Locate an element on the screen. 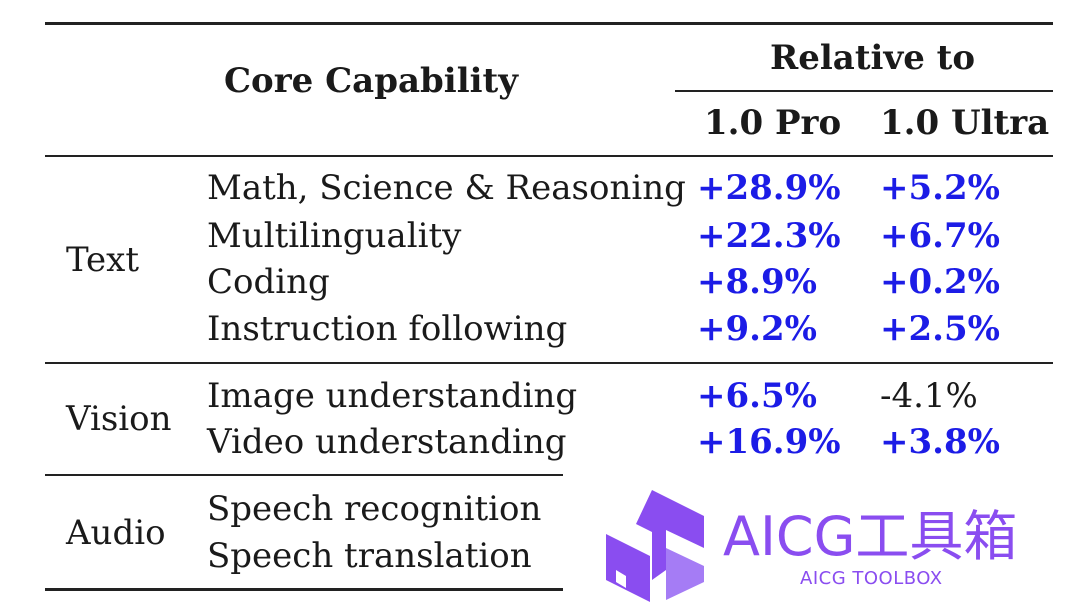 The height and width of the screenshot is (613, 1080). capability-label: Speech translation is located at coordinates (369, 556).